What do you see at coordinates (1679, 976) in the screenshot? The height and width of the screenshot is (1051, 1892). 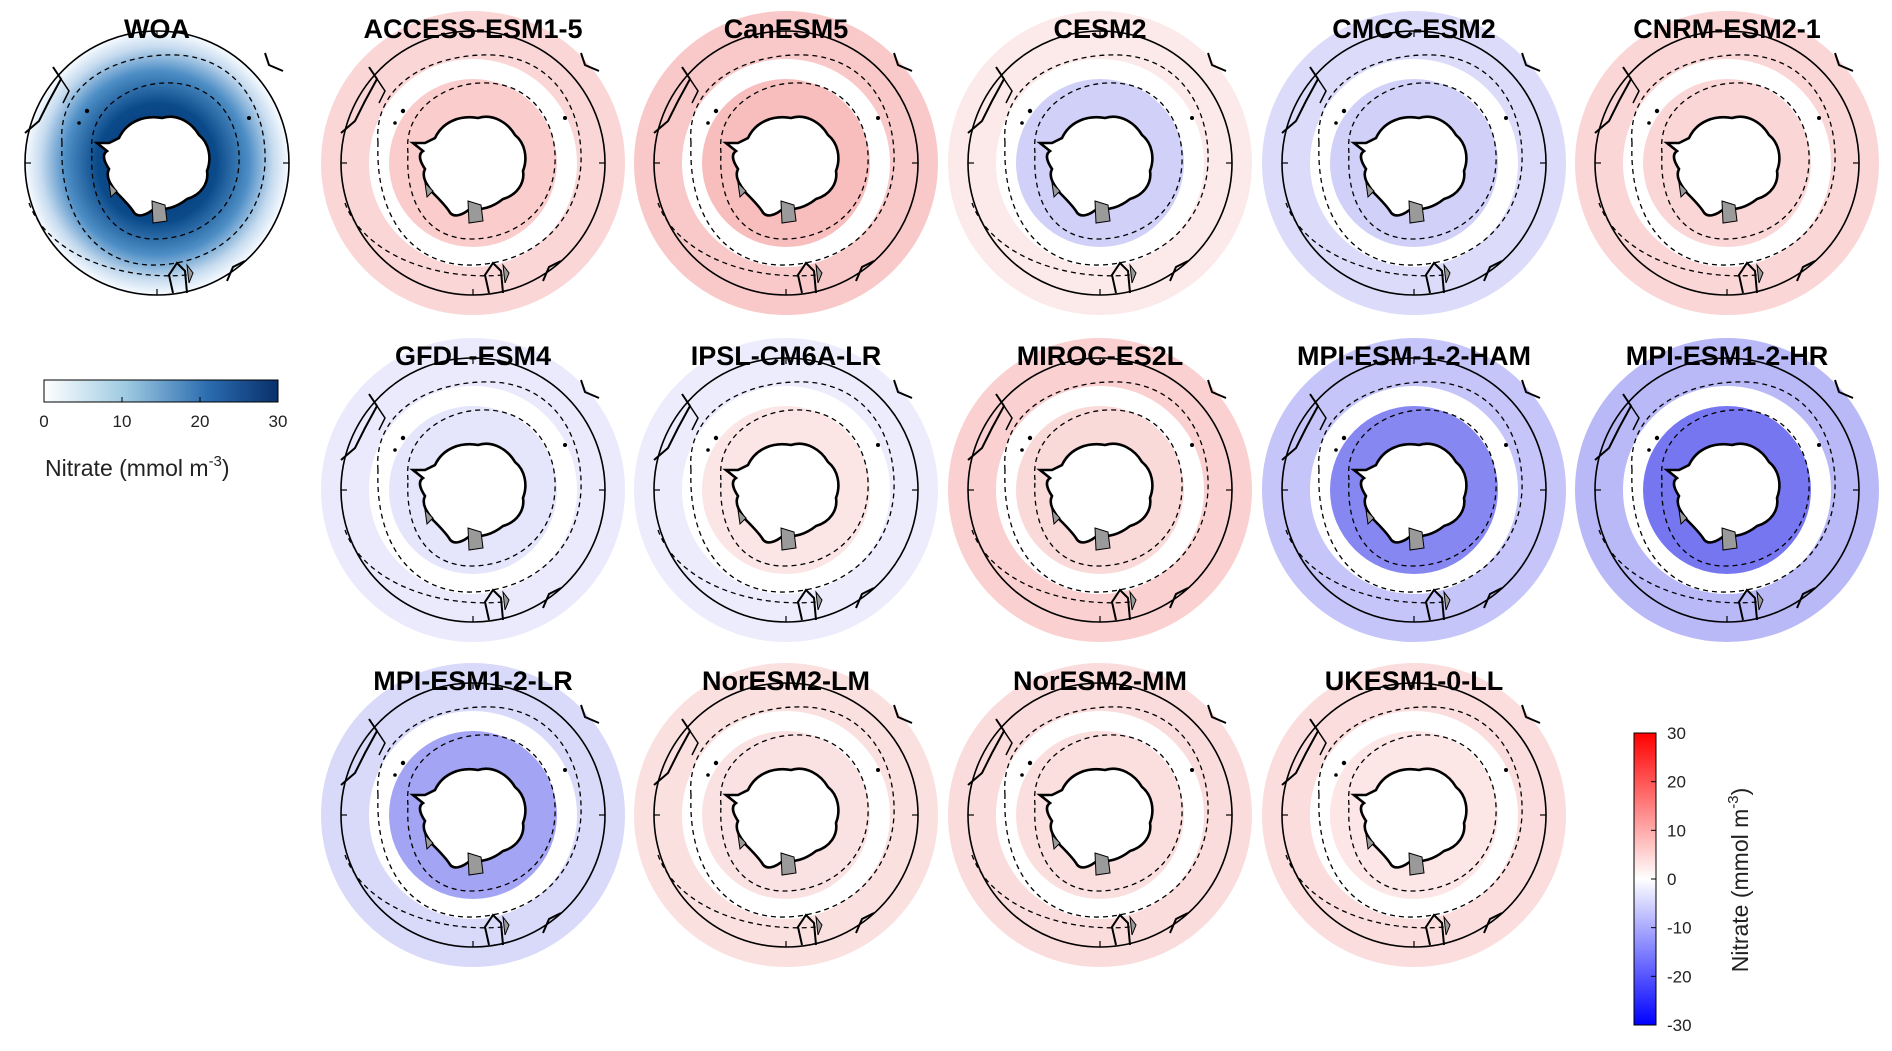 I see `difference-colorbar-tick-label: -20` at bounding box center [1679, 976].